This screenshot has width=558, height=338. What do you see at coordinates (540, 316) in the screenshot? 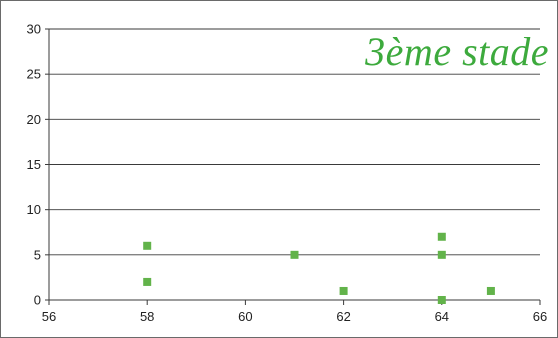
I see `x-tick-label-66: 66` at bounding box center [540, 316].